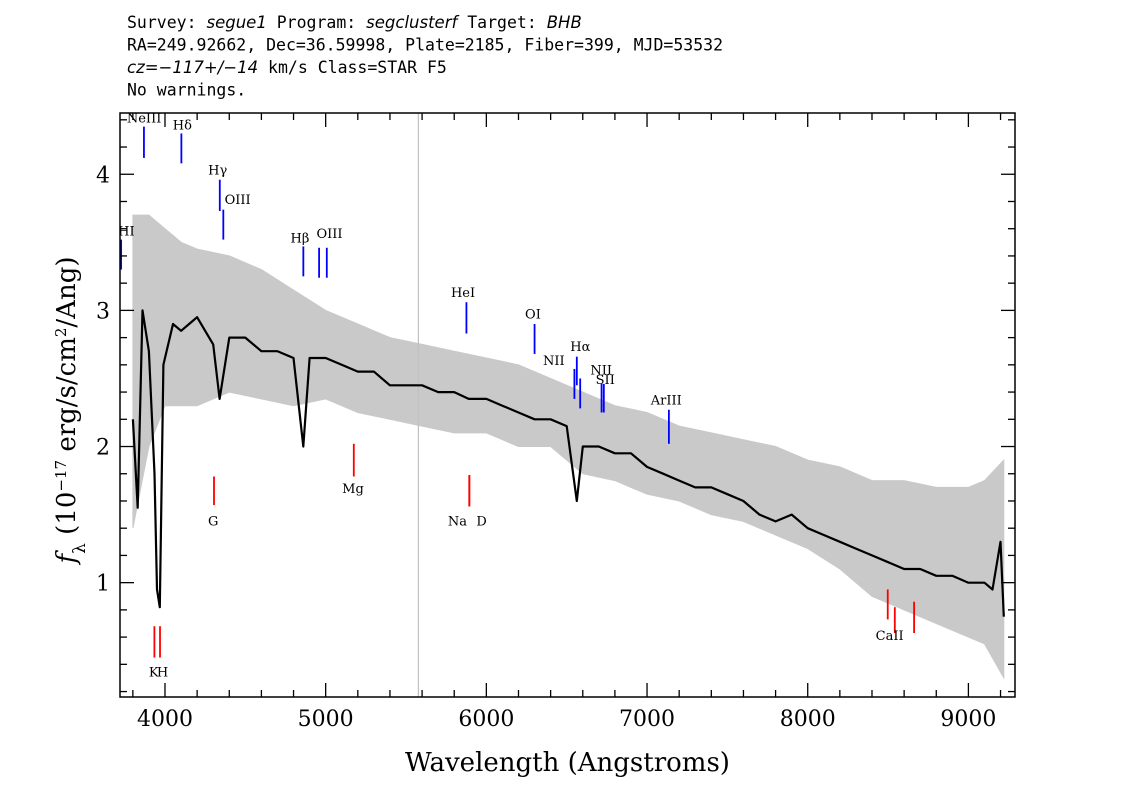 The height and width of the screenshot is (810, 1134). What do you see at coordinates (300, 238) in the screenshot?
I see `emission-line-label: Hβ` at bounding box center [300, 238].